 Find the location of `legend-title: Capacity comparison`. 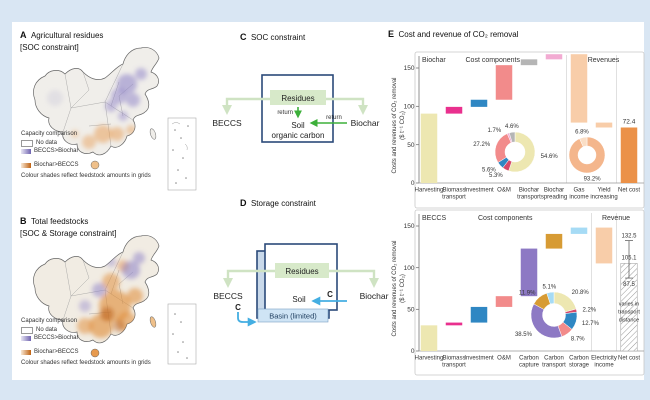

legend-title: Capacity comparison is located at coordinates (49, 134).